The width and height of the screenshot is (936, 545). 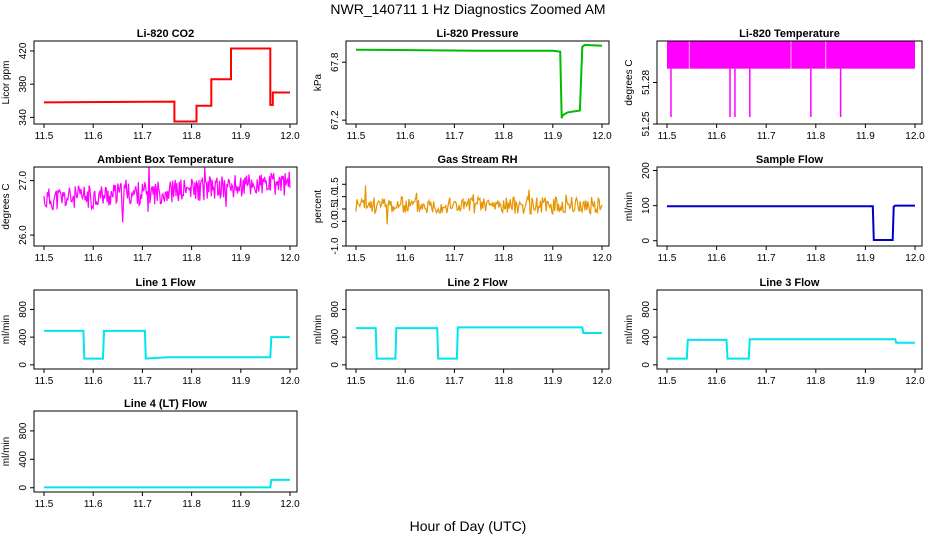 What do you see at coordinates (335, 120) in the screenshot?
I see `y-tick-label: 67.2` at bounding box center [335, 120].